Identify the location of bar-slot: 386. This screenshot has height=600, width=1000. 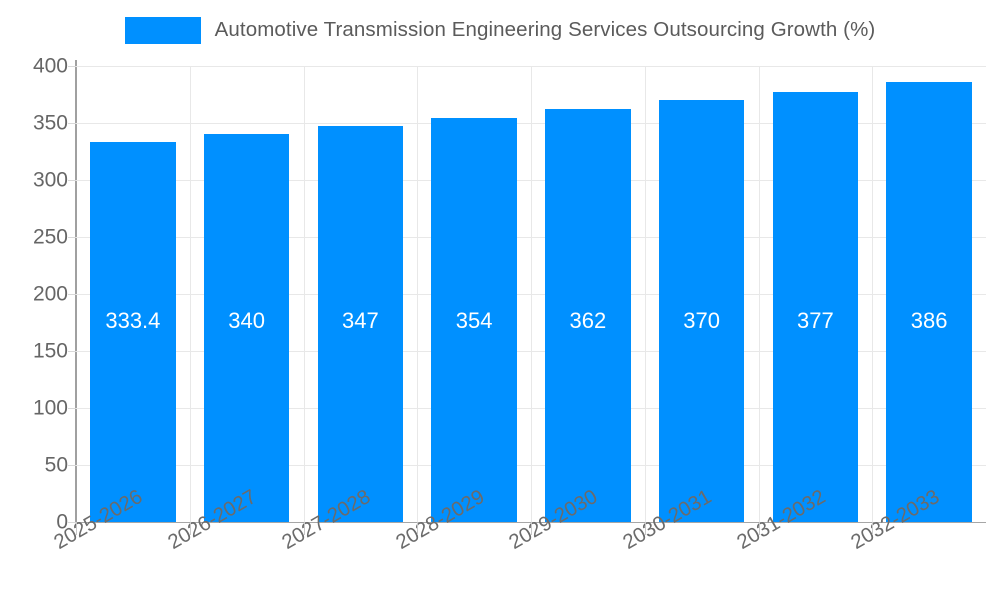
(929, 294).